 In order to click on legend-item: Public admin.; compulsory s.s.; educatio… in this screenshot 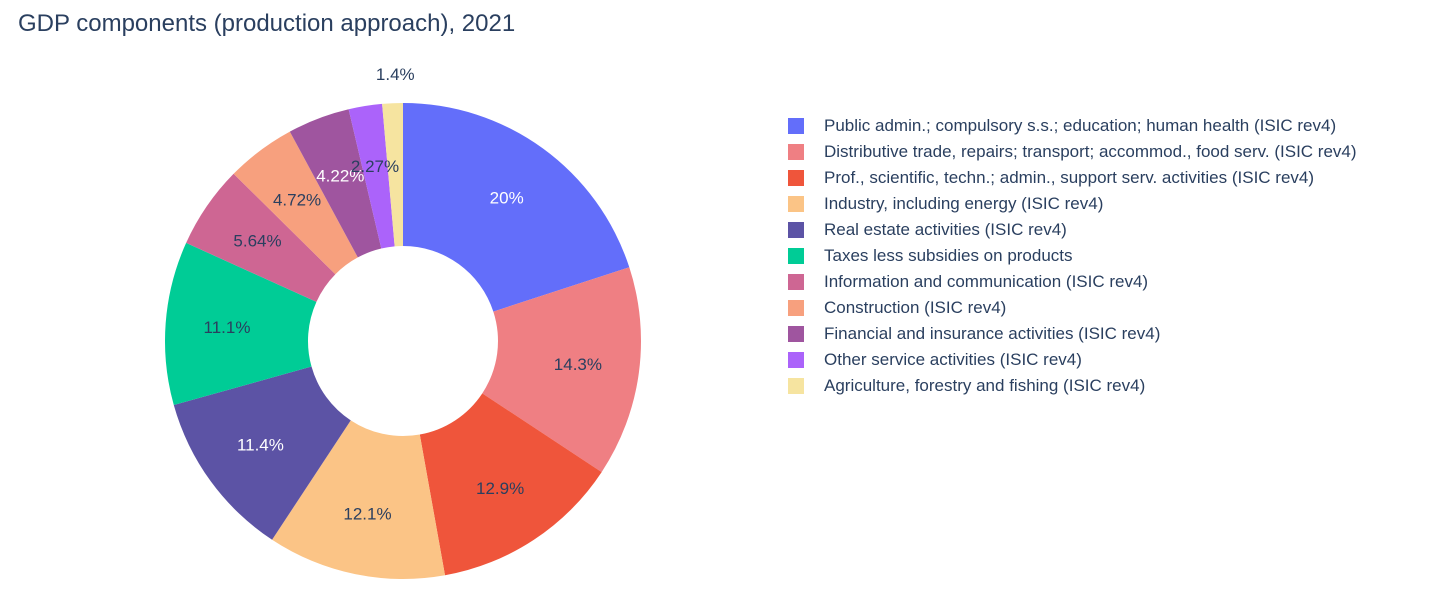, I will do `click(1072, 126)`.